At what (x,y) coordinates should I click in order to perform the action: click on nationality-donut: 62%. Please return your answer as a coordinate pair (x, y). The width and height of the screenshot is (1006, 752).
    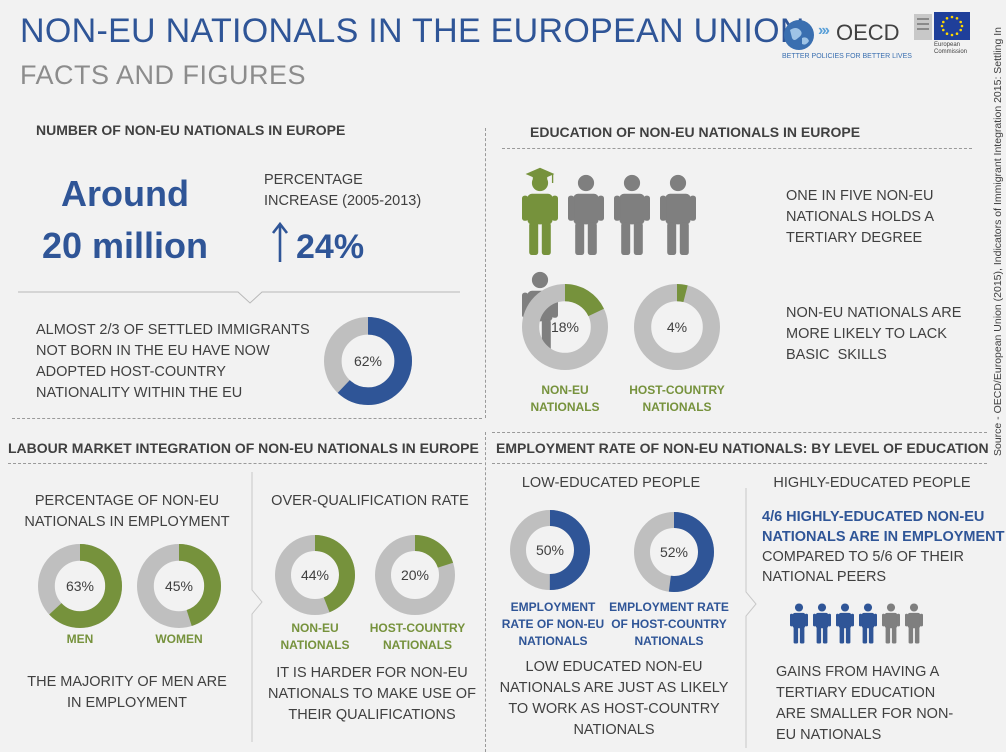
    Looking at the image, I should click on (368, 361).